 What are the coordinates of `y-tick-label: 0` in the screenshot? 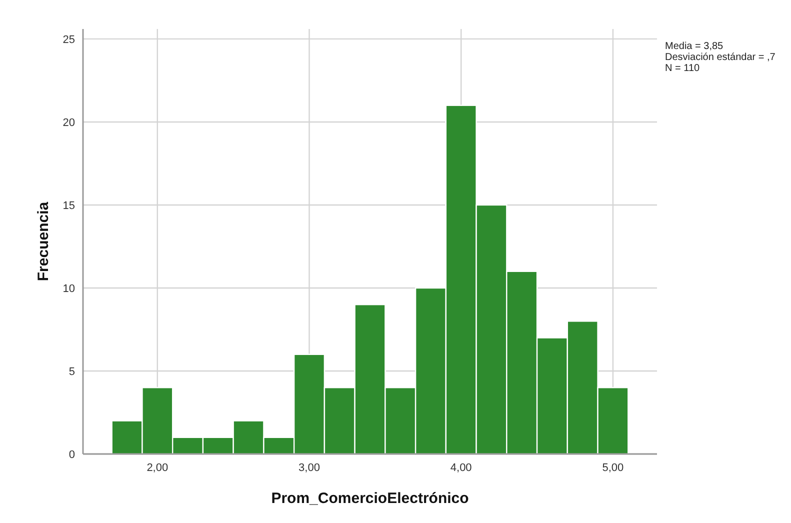 It's located at (71, 455).